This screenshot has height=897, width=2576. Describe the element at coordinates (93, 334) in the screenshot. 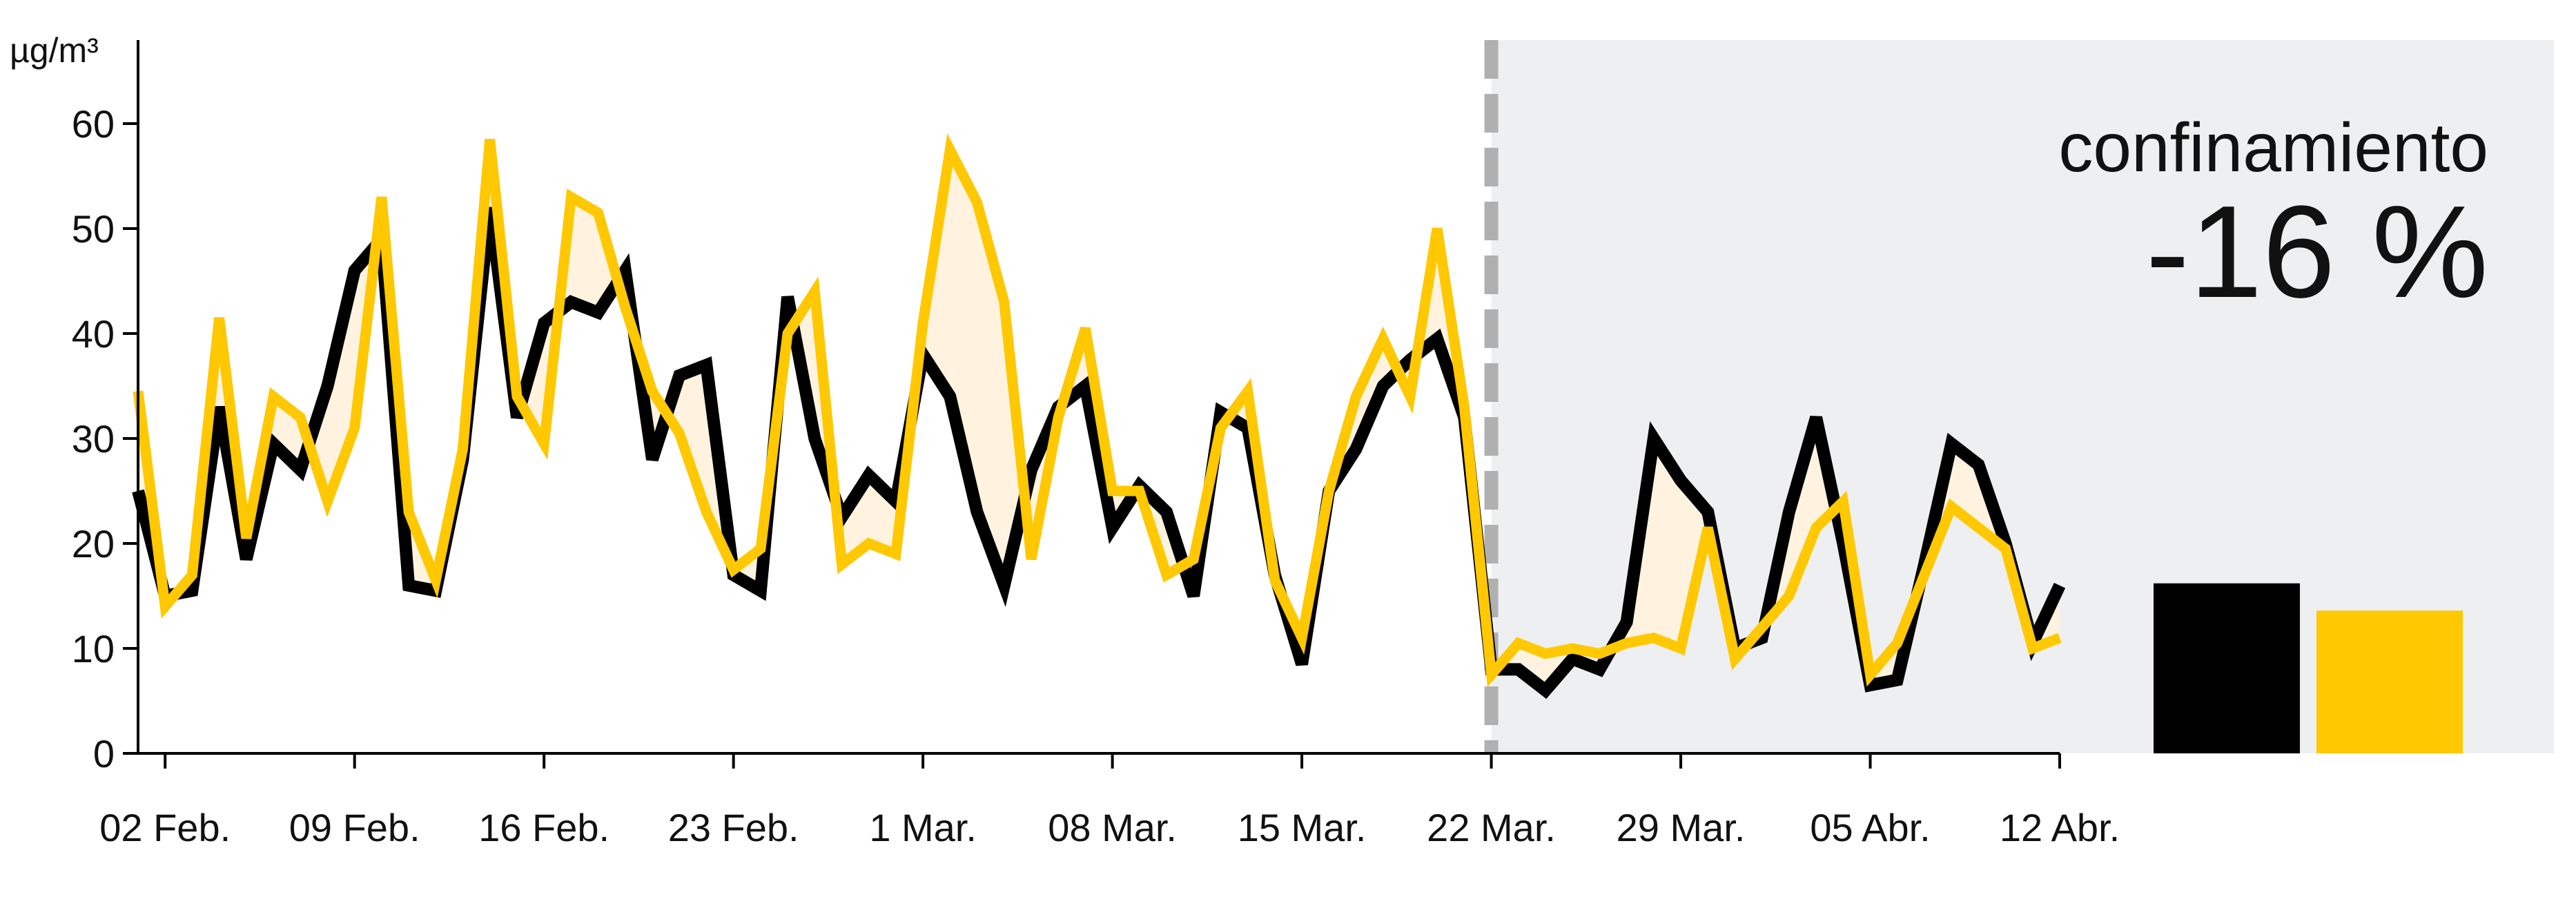

I see `y-tick-label: 40` at that location.